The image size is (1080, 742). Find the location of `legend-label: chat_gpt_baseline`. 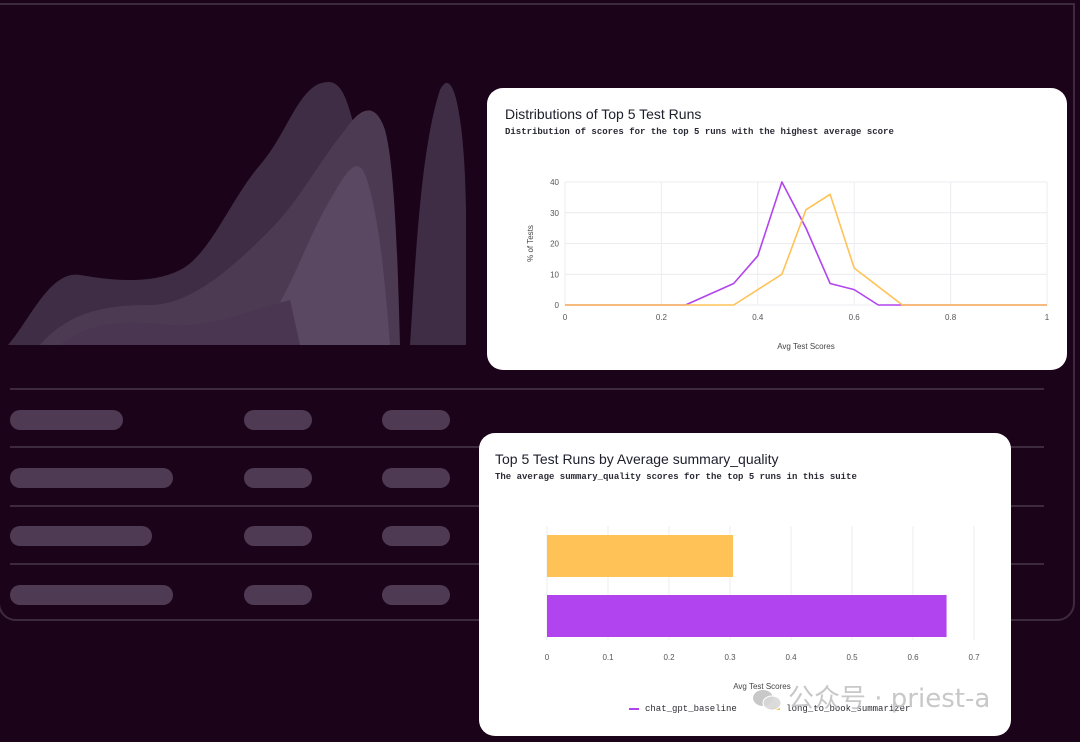

legend-label: chat_gpt_baseline is located at coordinates (691, 709).